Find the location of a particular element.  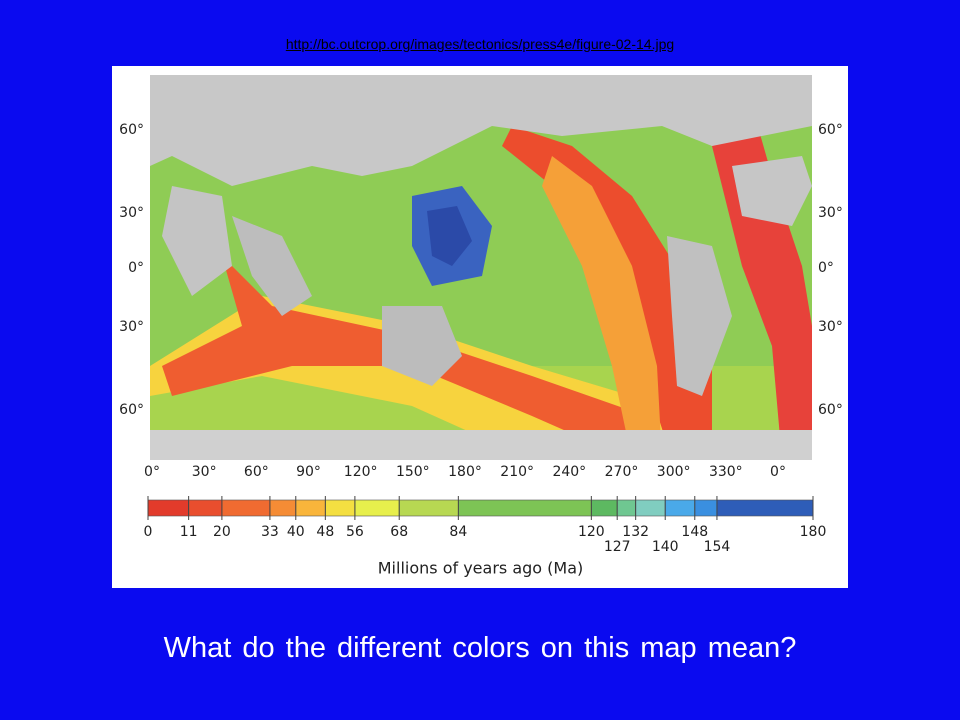

longitude-label: 150° is located at coordinates (413, 472).